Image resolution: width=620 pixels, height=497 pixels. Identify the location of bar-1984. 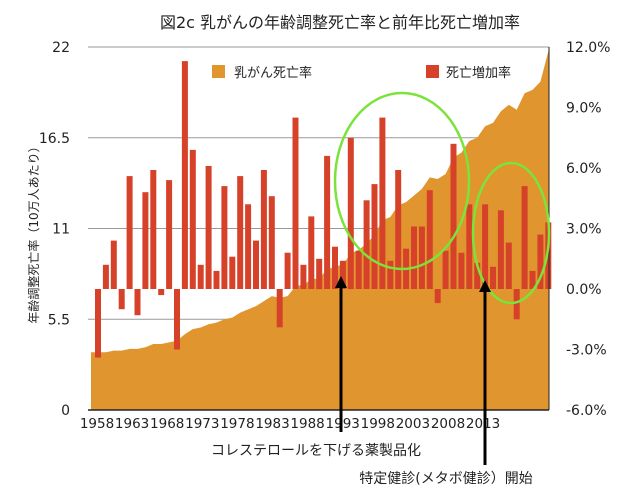
(303, 276).